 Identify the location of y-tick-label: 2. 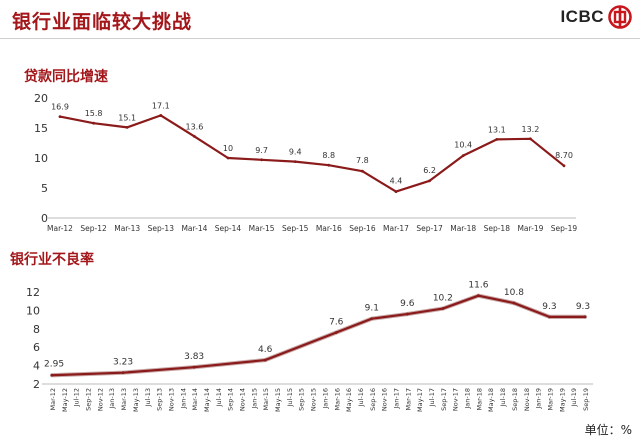
(36, 384).